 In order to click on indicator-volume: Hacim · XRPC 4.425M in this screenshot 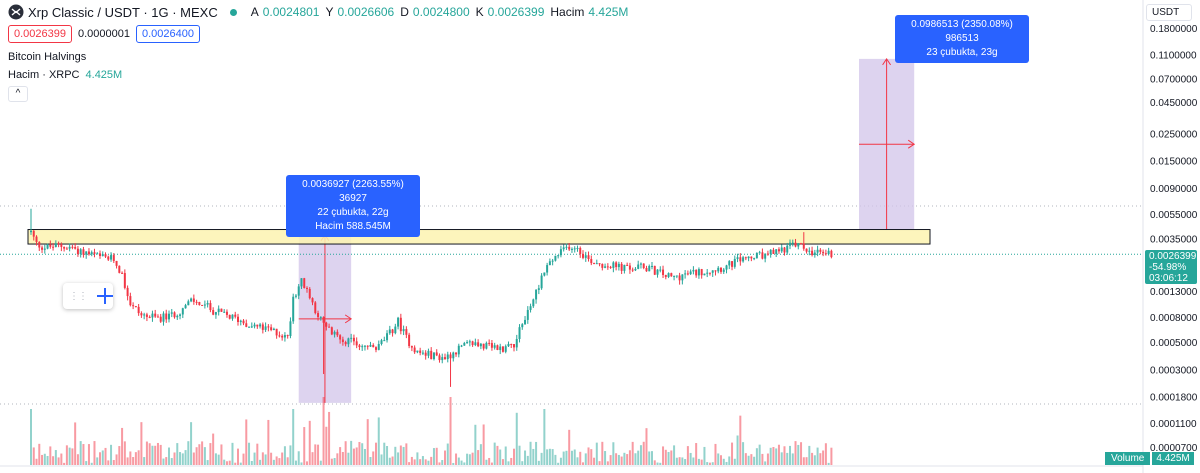, I will do `click(318, 75)`.